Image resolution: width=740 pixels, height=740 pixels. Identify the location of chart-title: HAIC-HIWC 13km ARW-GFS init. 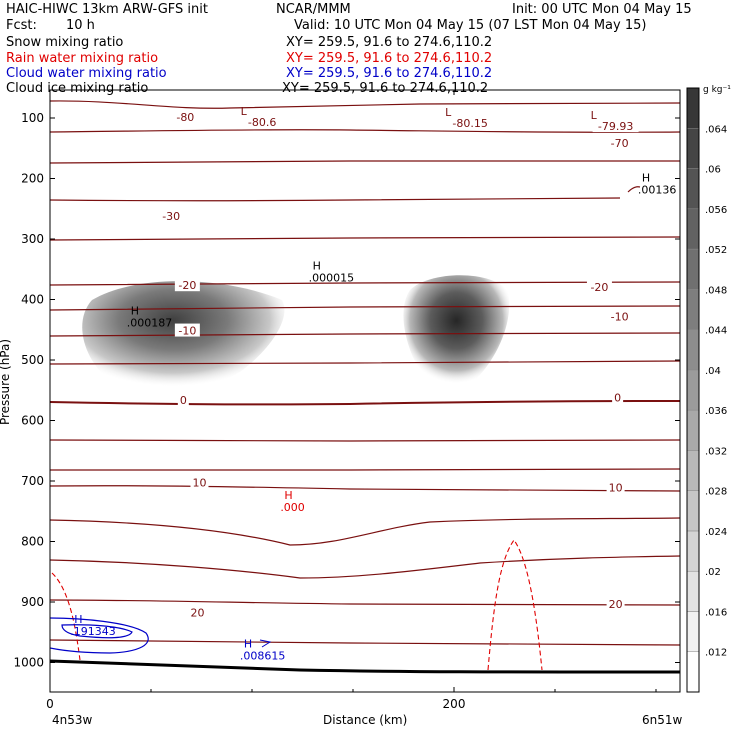
(107, 9).